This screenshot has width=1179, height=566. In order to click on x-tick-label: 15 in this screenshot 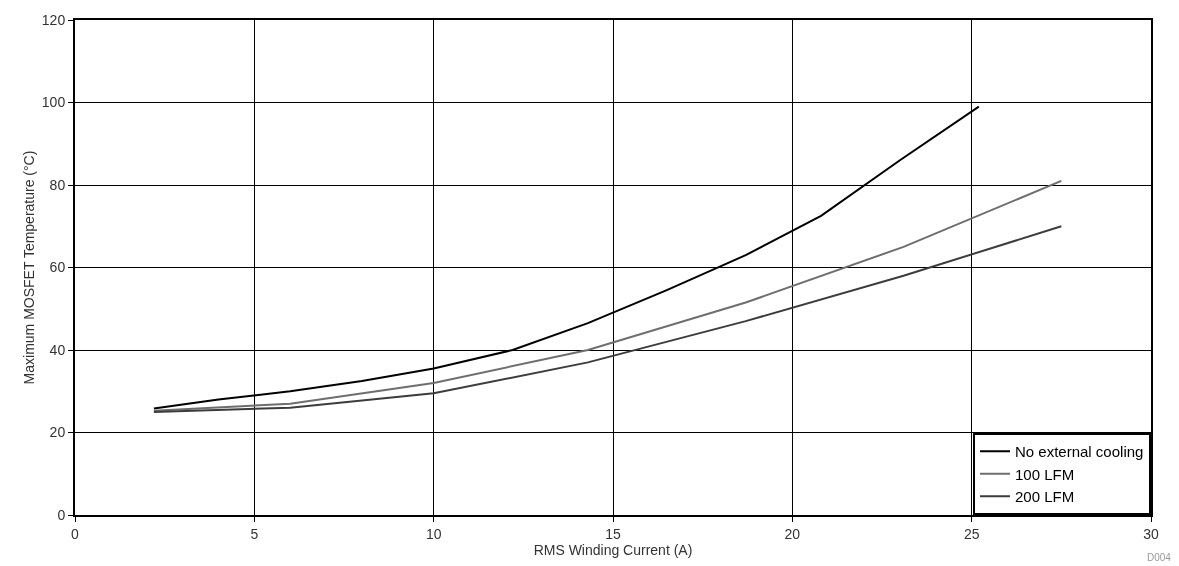, I will do `click(613, 533)`.